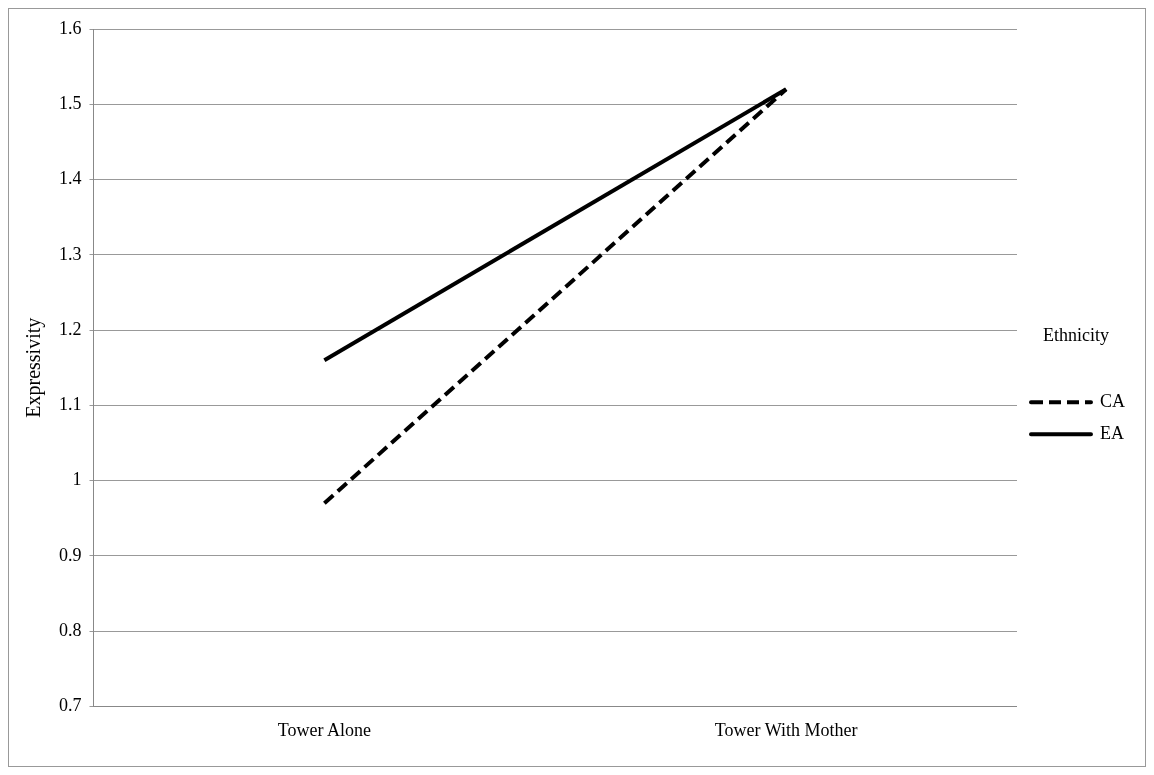 This screenshot has height=775, width=1154. I want to click on y-tick-label: 1, so click(77, 479).